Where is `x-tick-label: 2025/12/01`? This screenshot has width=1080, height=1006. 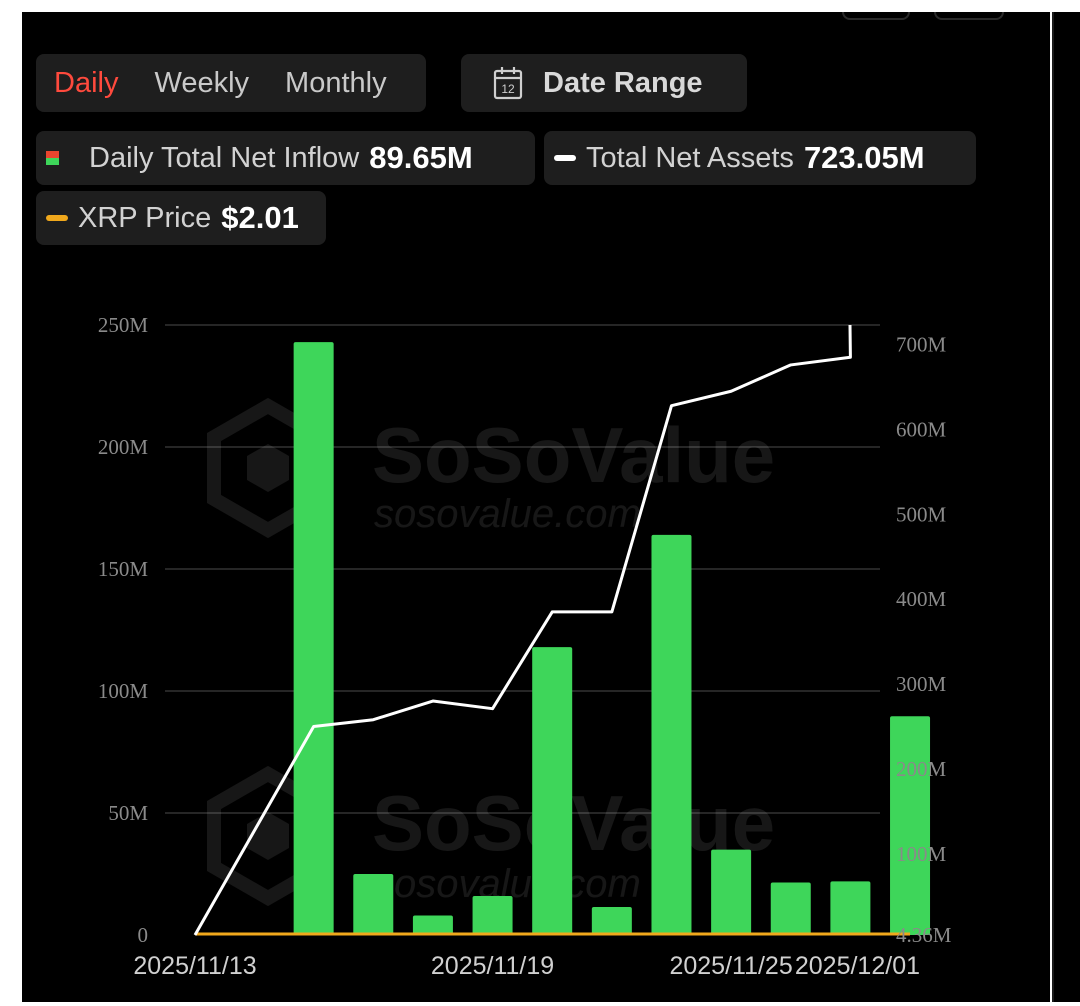
x-tick-label: 2025/12/01 is located at coordinates (857, 966).